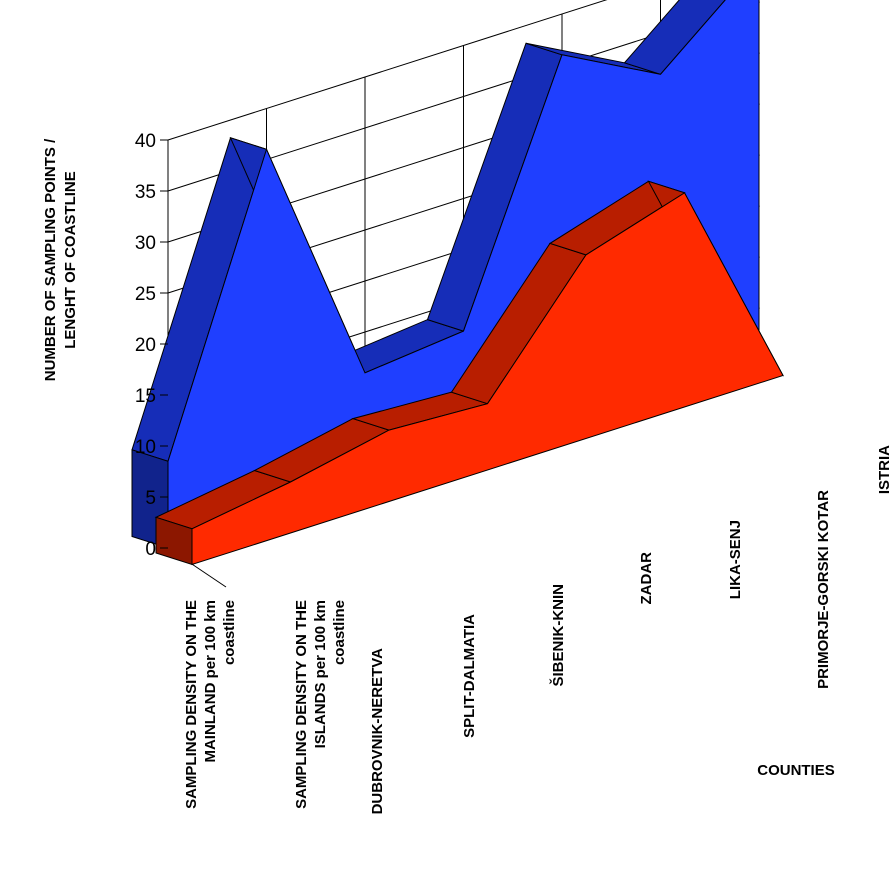 The image size is (894, 883). Describe the element at coordinates (469, 676) in the screenshot. I see `category-label: SPLIT-DALMATIA` at that location.